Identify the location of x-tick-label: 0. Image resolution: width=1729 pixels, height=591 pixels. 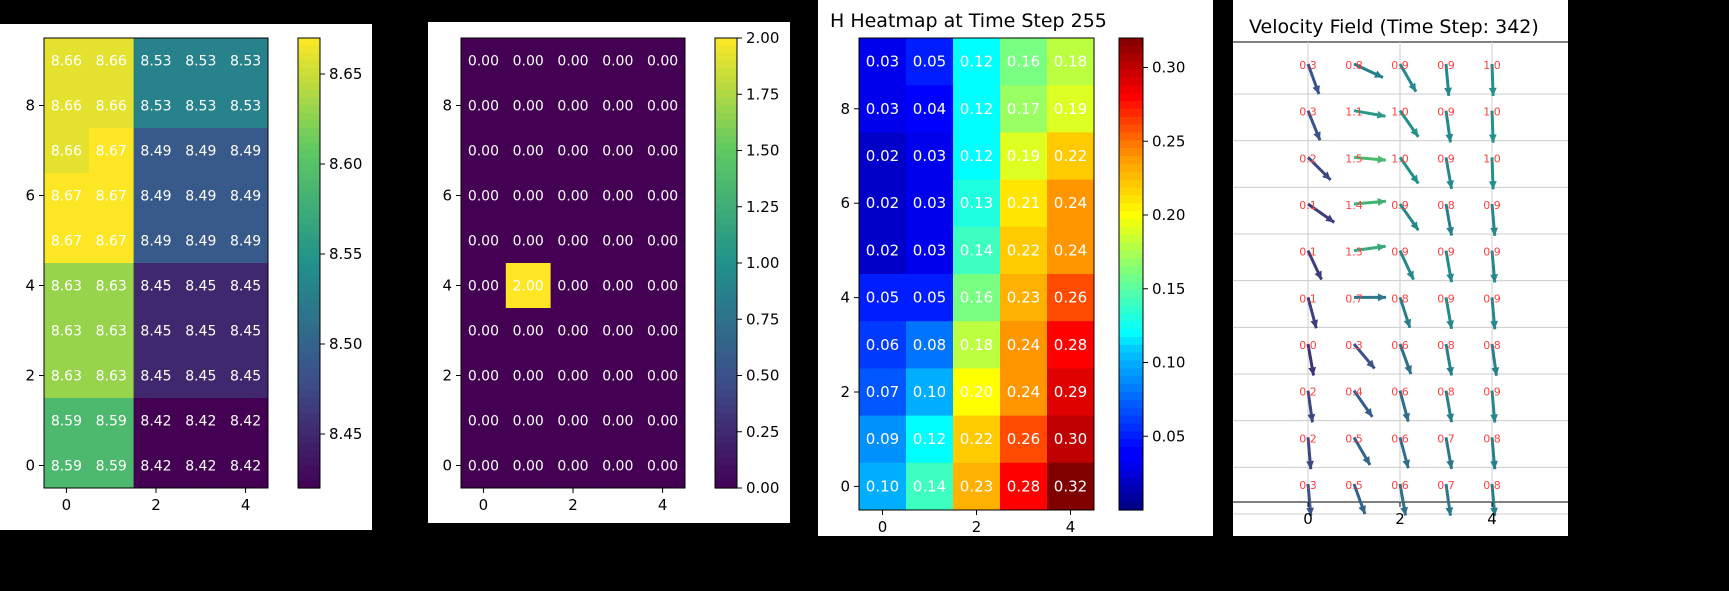
(1308, 519).